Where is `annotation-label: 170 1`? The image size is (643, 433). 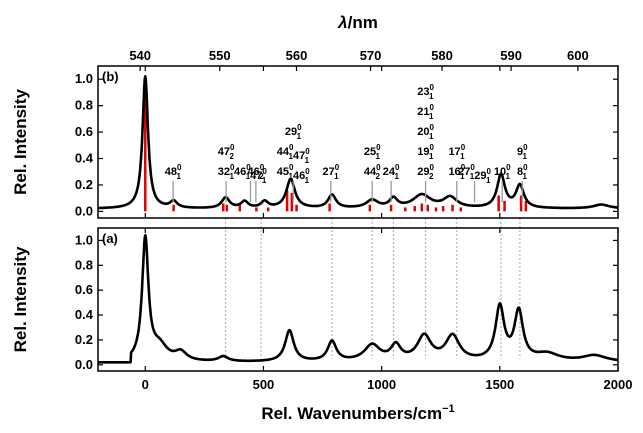 annotation-label: 170 1 is located at coordinates (456, 152).